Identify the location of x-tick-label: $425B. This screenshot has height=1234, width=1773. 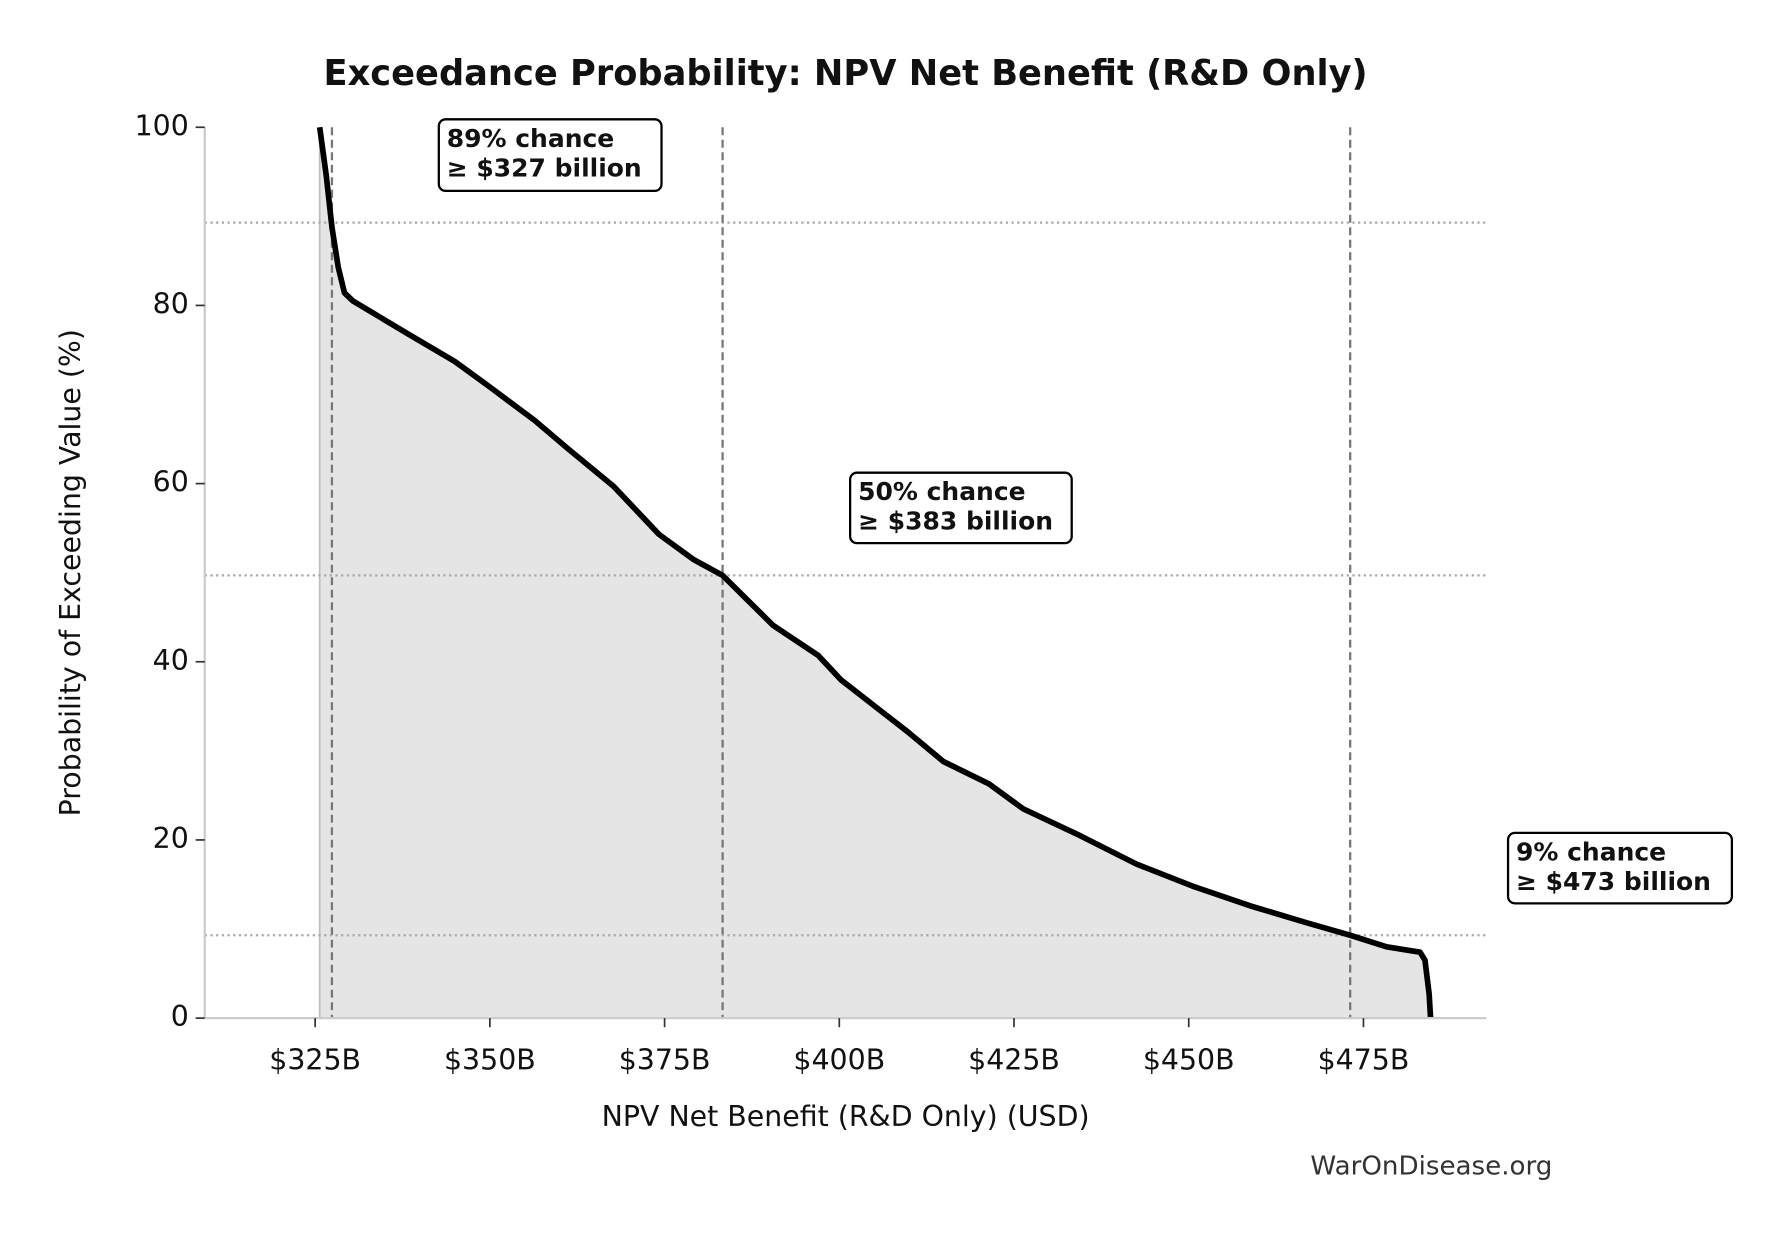
(1014, 1059).